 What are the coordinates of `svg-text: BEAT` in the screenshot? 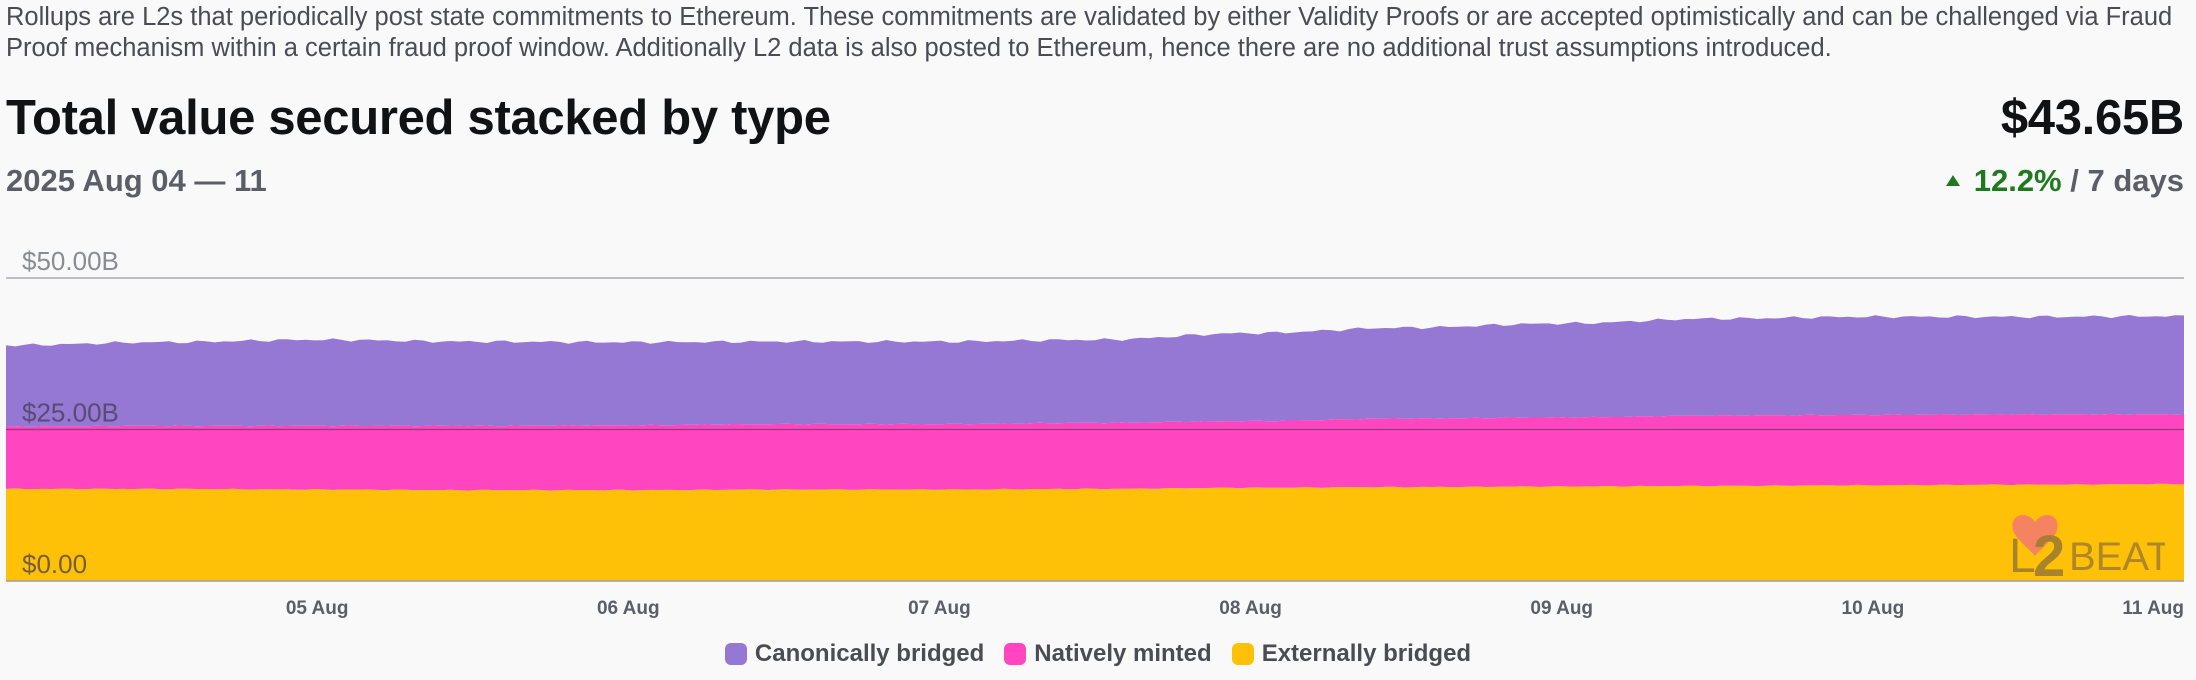 It's located at (2117, 556).